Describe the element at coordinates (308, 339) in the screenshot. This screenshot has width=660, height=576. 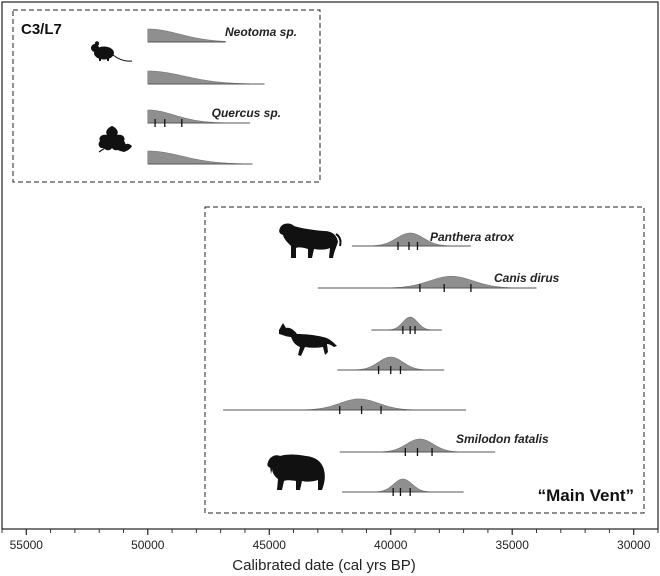
I see `dire-wolf-icon` at that location.